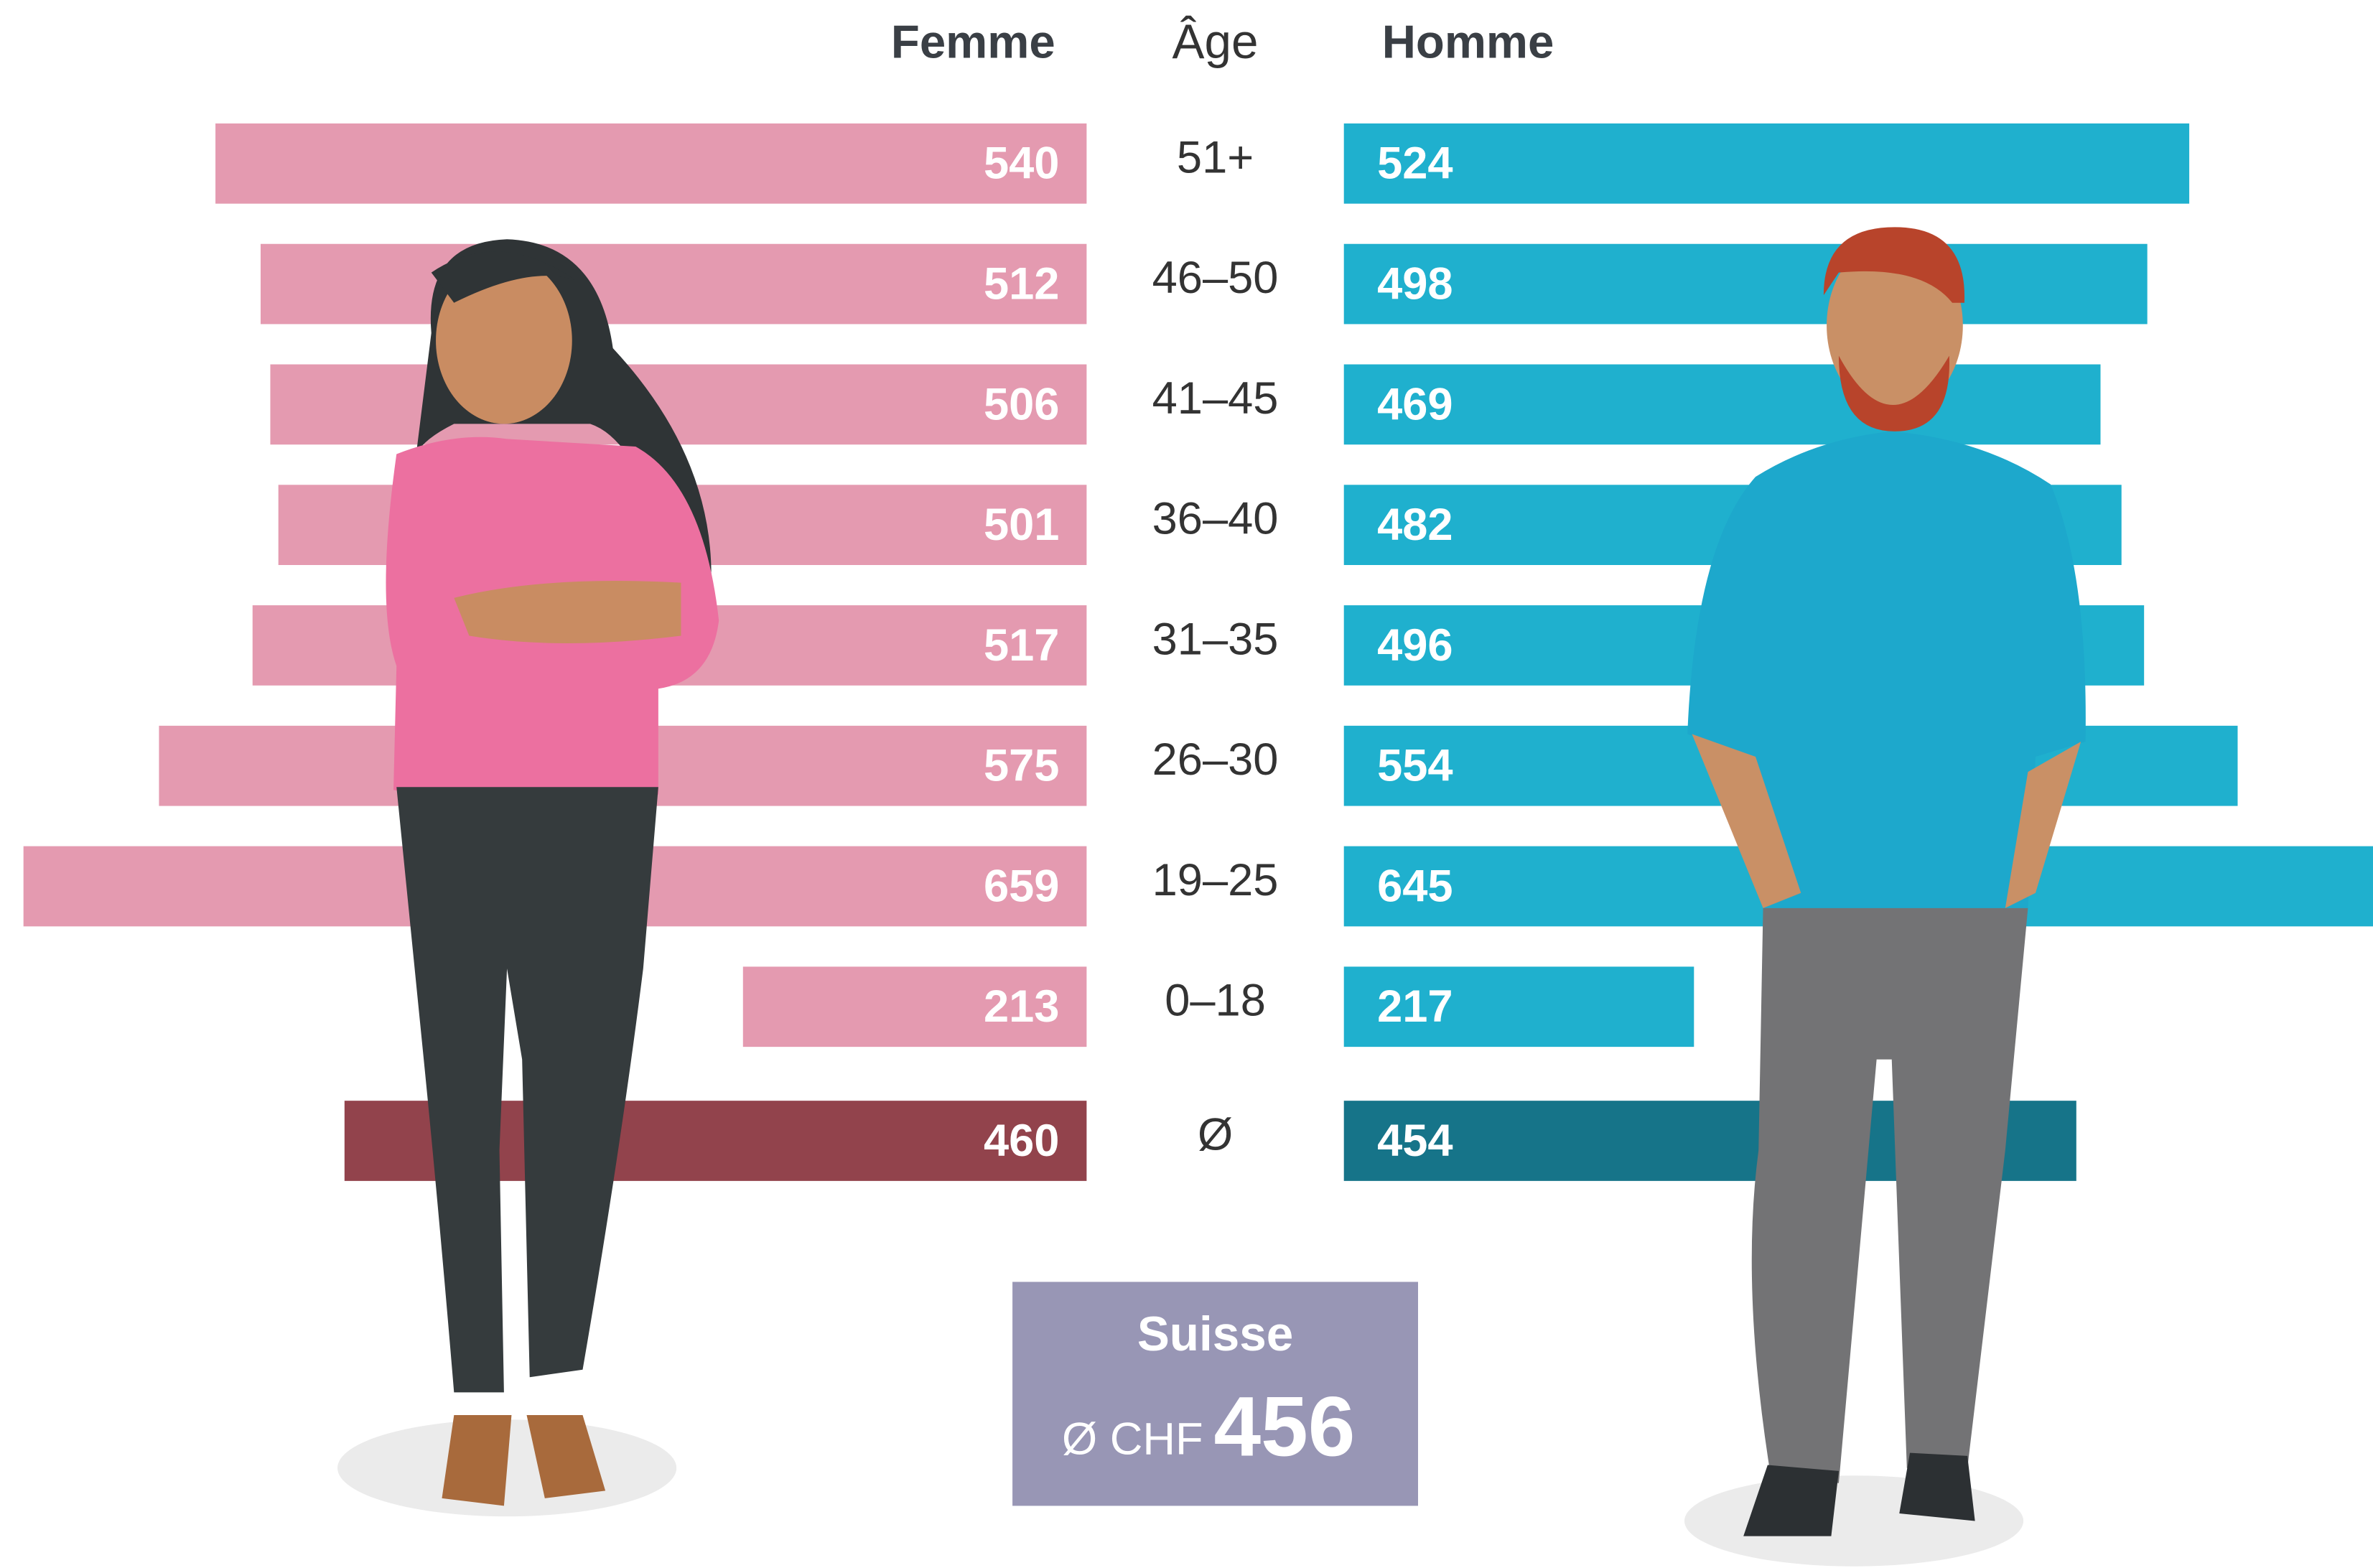  What do you see at coordinates (1215, 1334) in the screenshot?
I see `summary-title: Suisse` at bounding box center [1215, 1334].